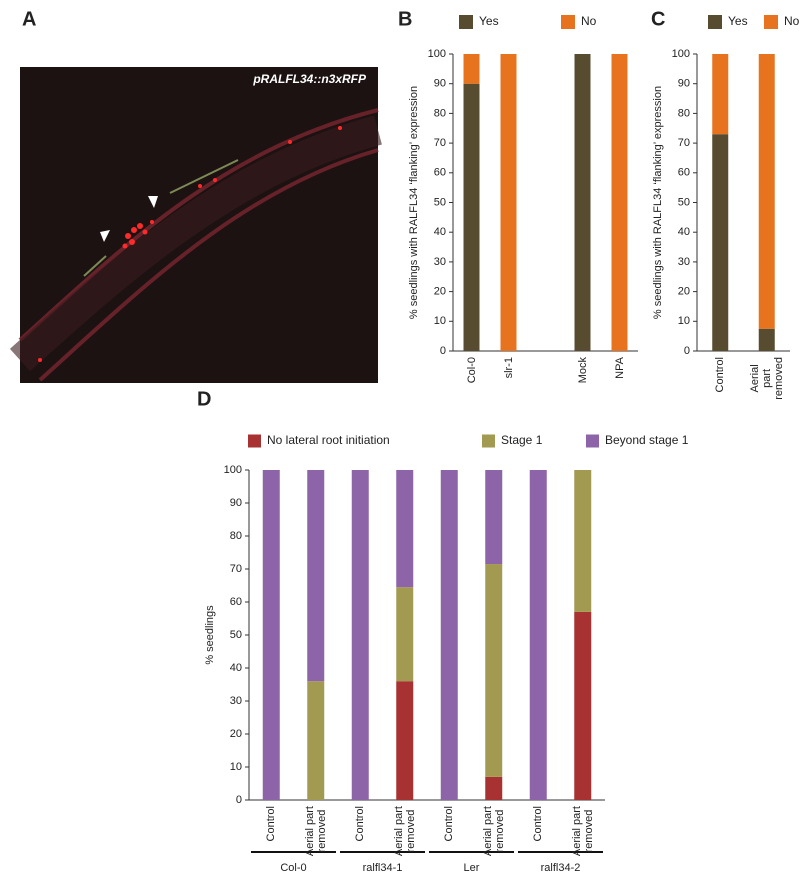 This screenshot has width=800, height=896. What do you see at coordinates (471, 370) in the screenshot?
I see `x-tick-label: Col-0` at bounding box center [471, 370].